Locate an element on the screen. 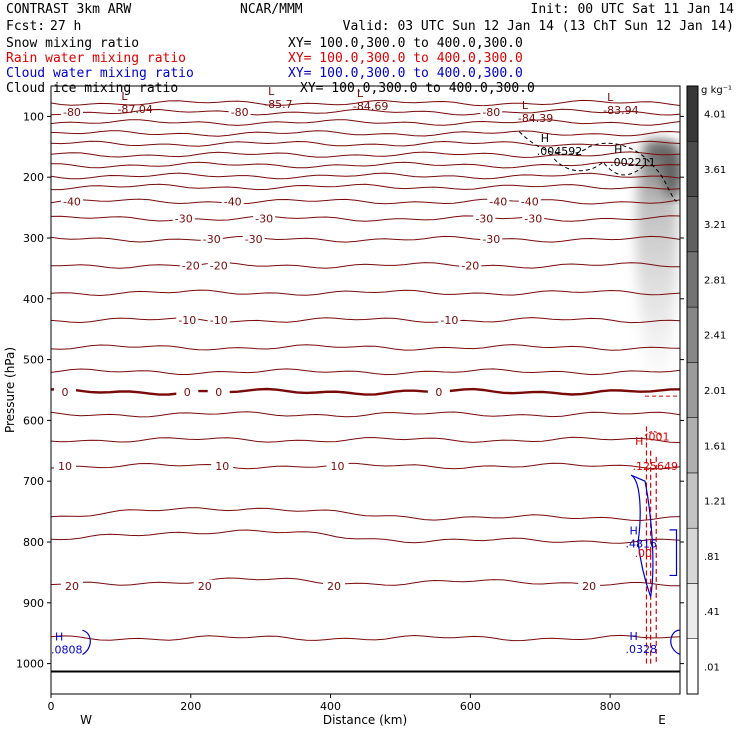 Image resolution: width=740 pixels, height=740 pixels. colorbar-label: 3.61 is located at coordinates (715, 170).